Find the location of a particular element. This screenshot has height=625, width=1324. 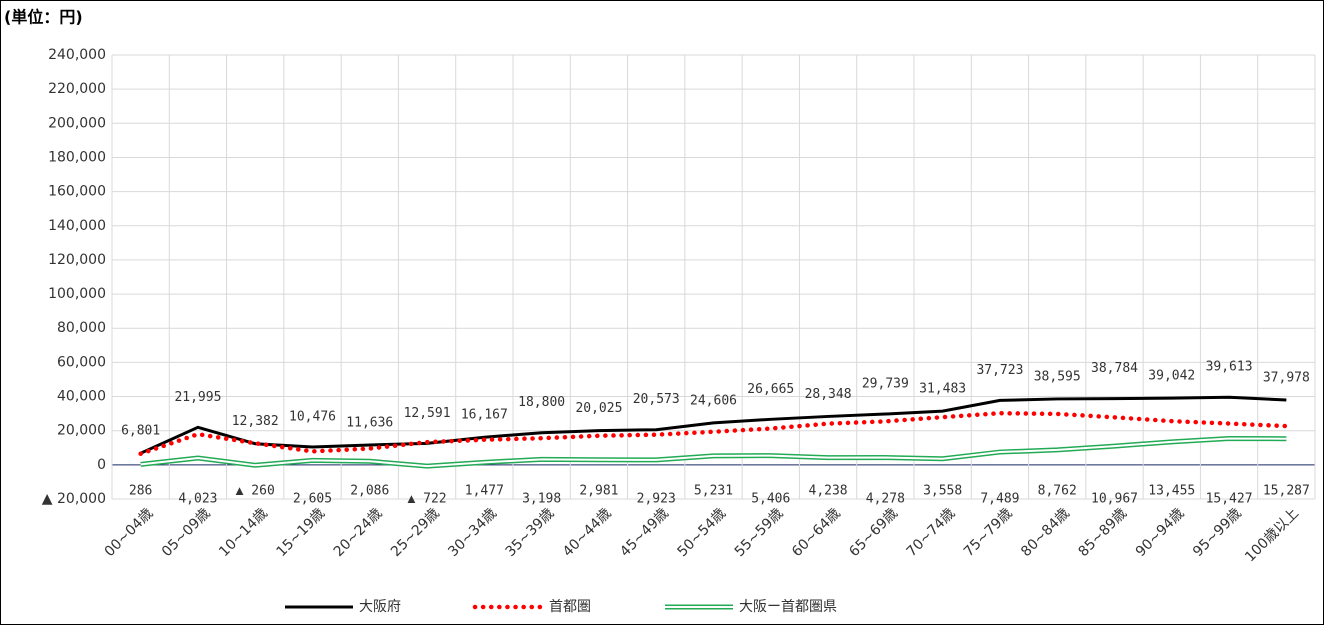

data-label: 5,231 is located at coordinates (713, 491).